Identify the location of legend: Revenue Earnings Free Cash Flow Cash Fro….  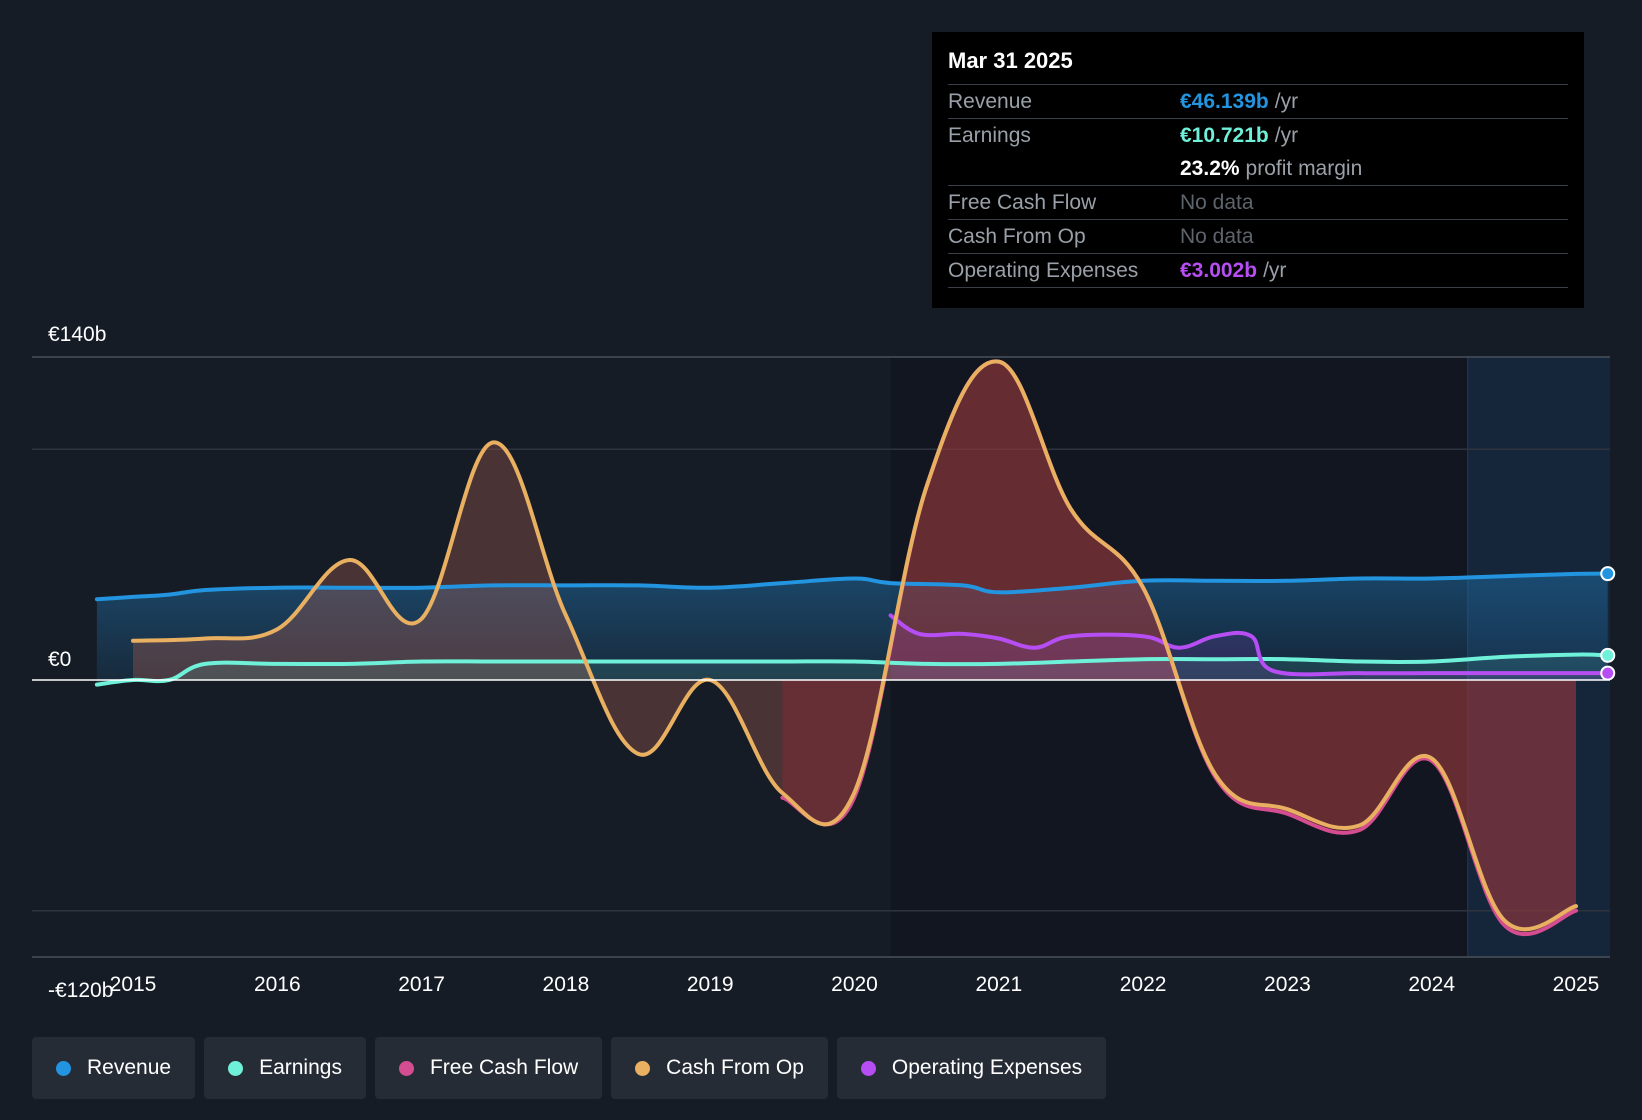
(569, 1068).